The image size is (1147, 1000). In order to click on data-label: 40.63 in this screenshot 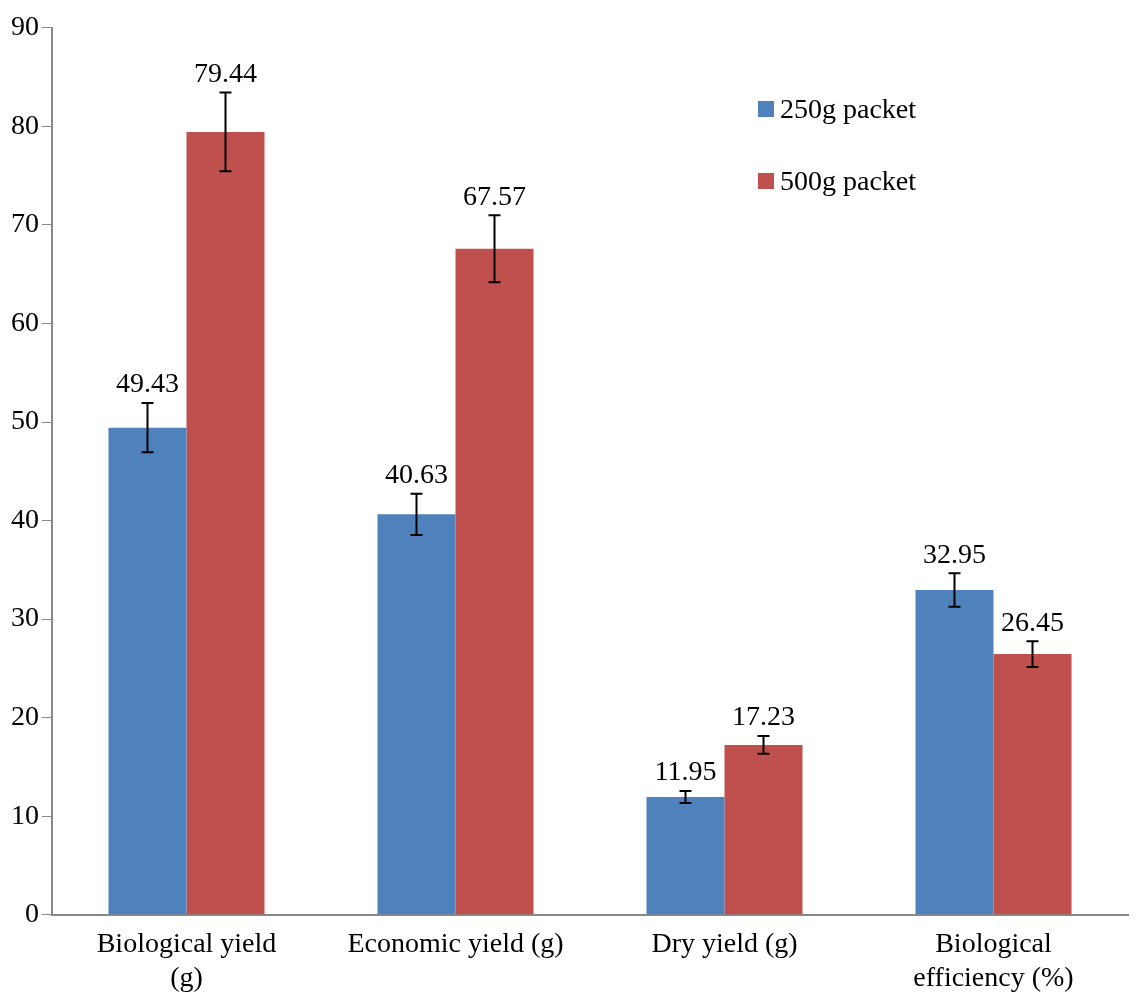, I will do `click(416, 474)`.